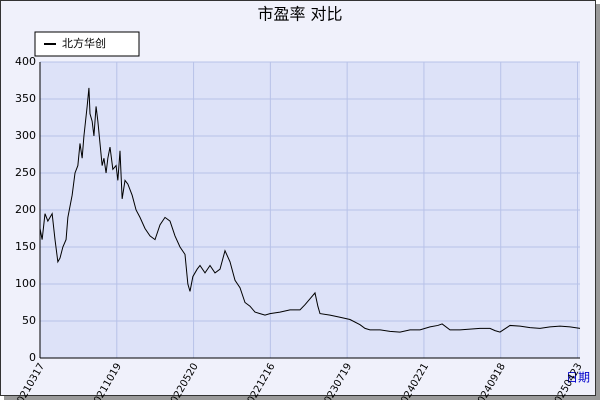  Describe the element at coordinates (25, 209) in the screenshot. I see `y-tick-label: 200` at that location.